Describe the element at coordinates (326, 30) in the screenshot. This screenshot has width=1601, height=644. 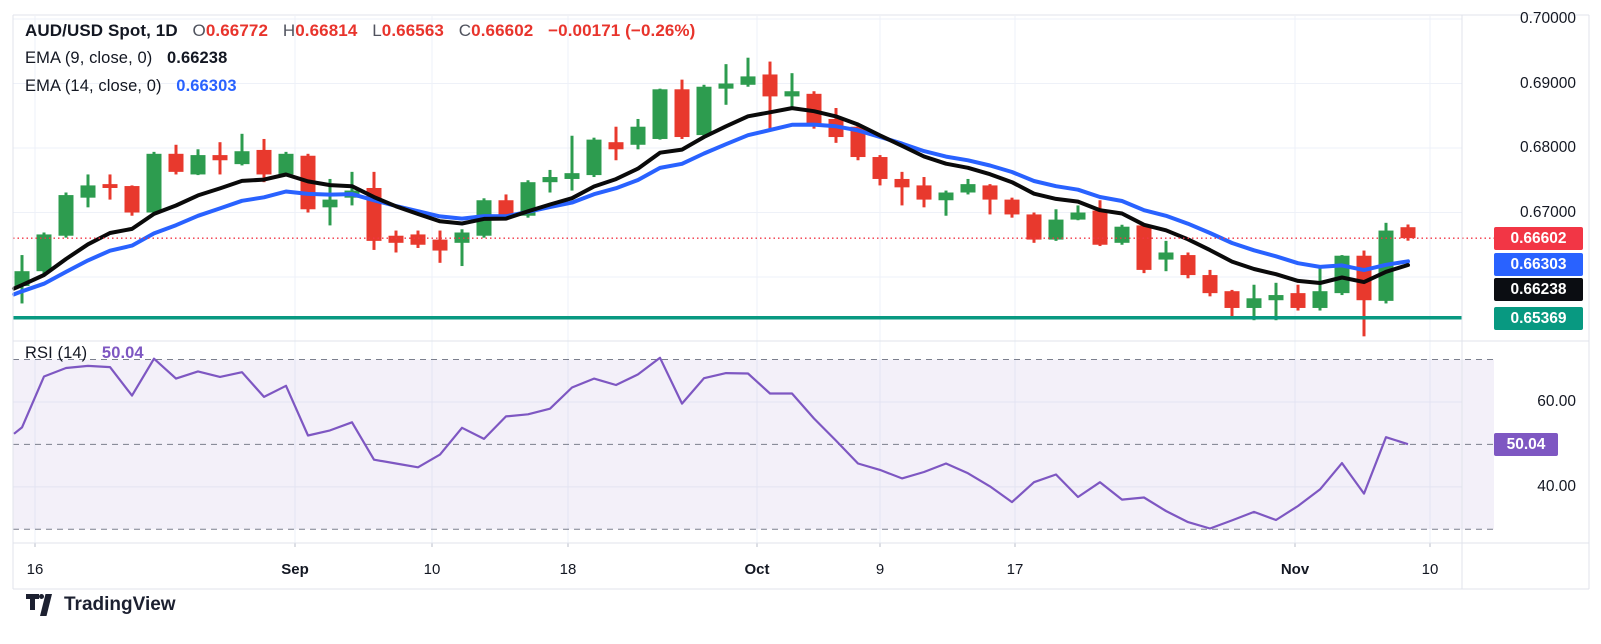
I see `high-value: 0.66814` at that location.